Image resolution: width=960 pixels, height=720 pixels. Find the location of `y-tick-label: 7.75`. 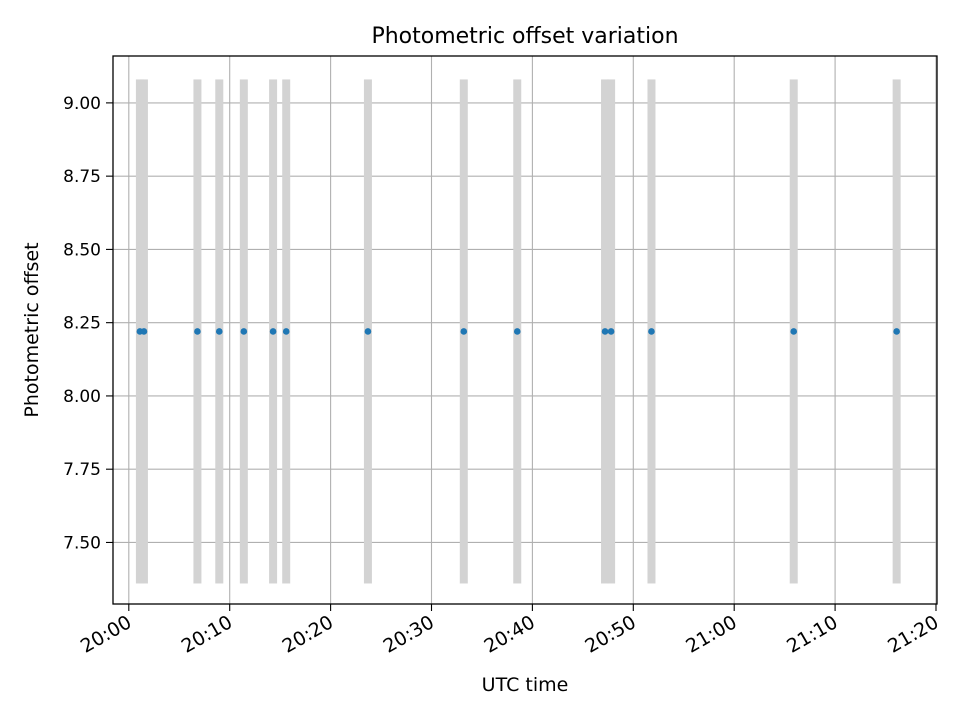

y-tick-label: 7.75 is located at coordinates (82, 470).